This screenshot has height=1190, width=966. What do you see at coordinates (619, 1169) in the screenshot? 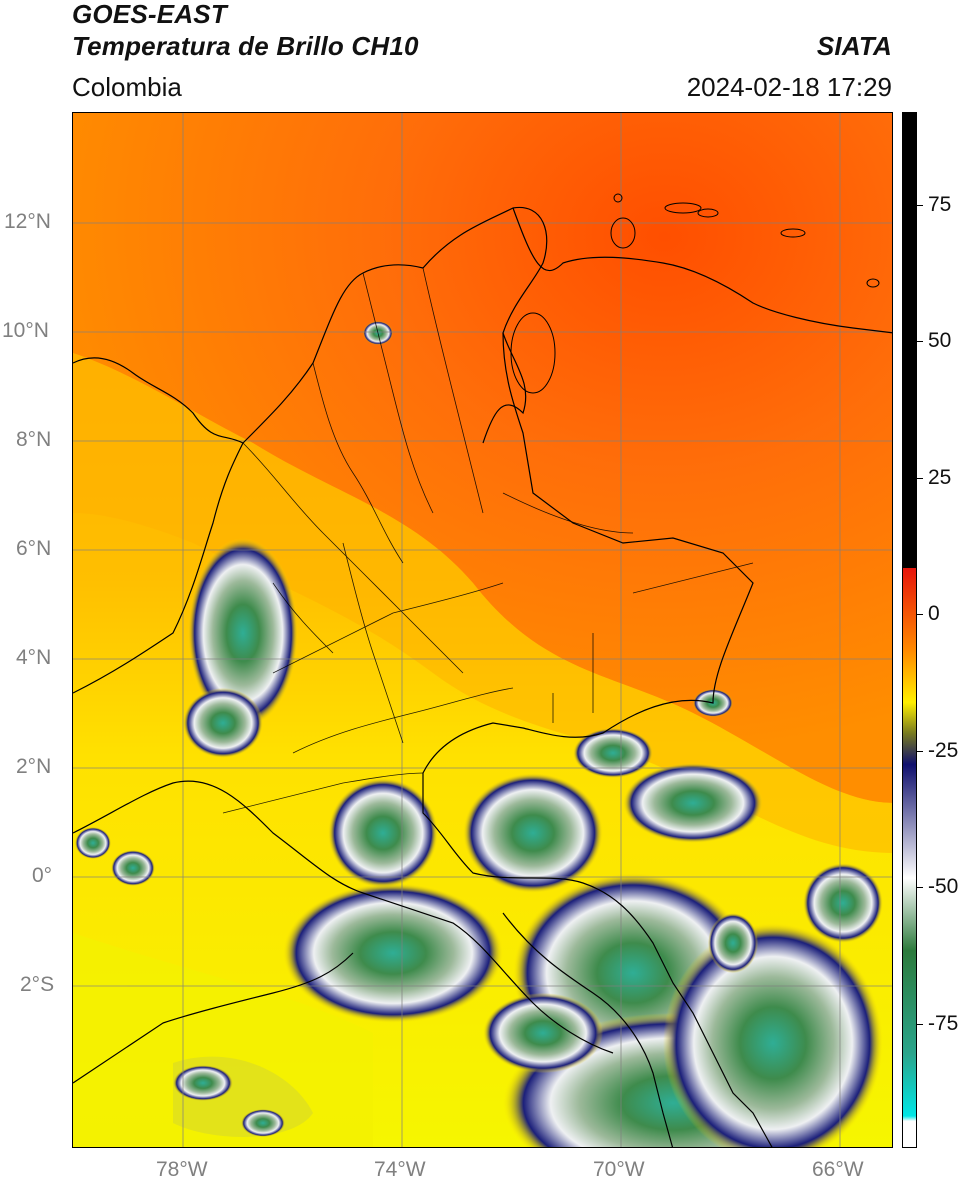
I see `lon-label: 70°W` at bounding box center [619, 1169].